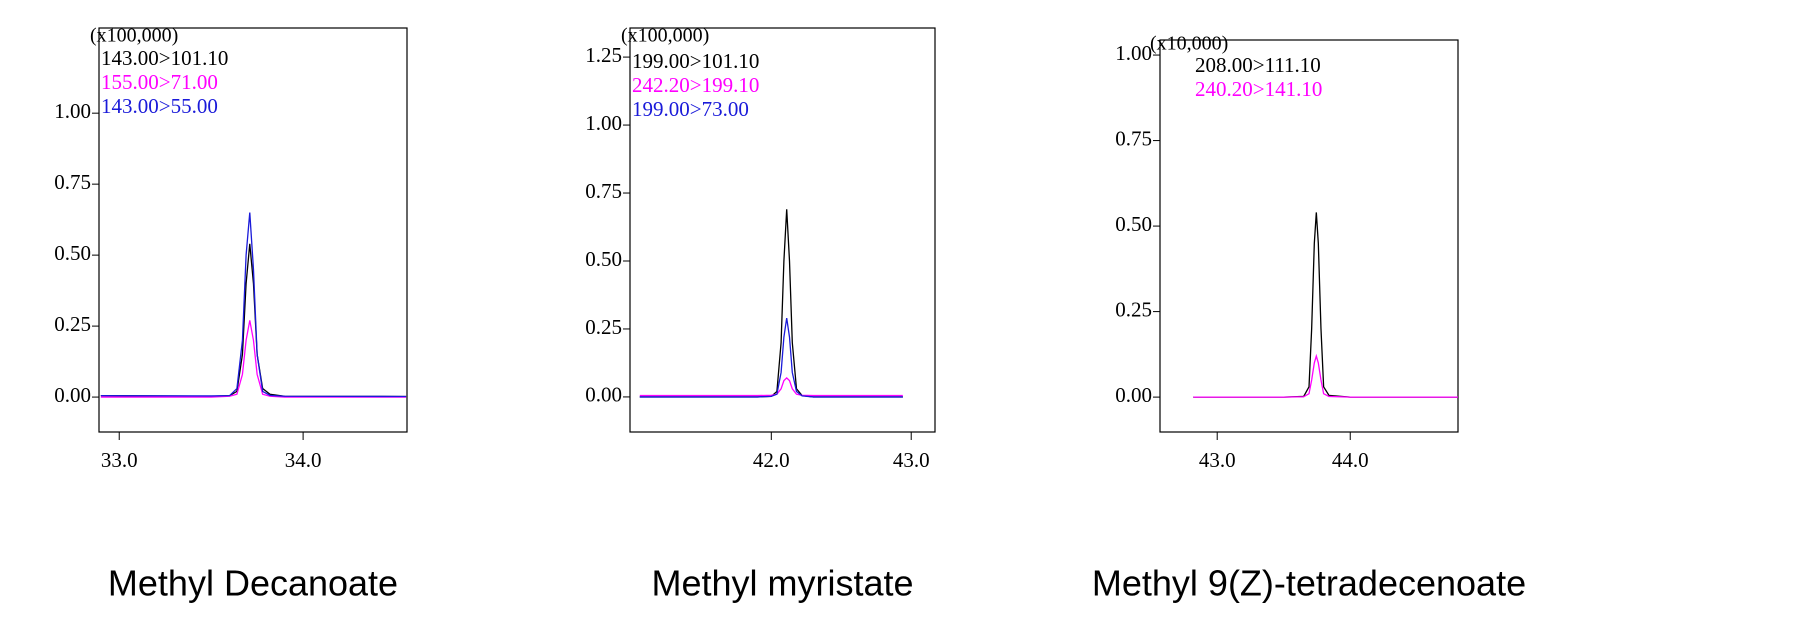 This screenshot has width=1798, height=620. I want to click on x-tick-label: 42.0, so click(771, 460).